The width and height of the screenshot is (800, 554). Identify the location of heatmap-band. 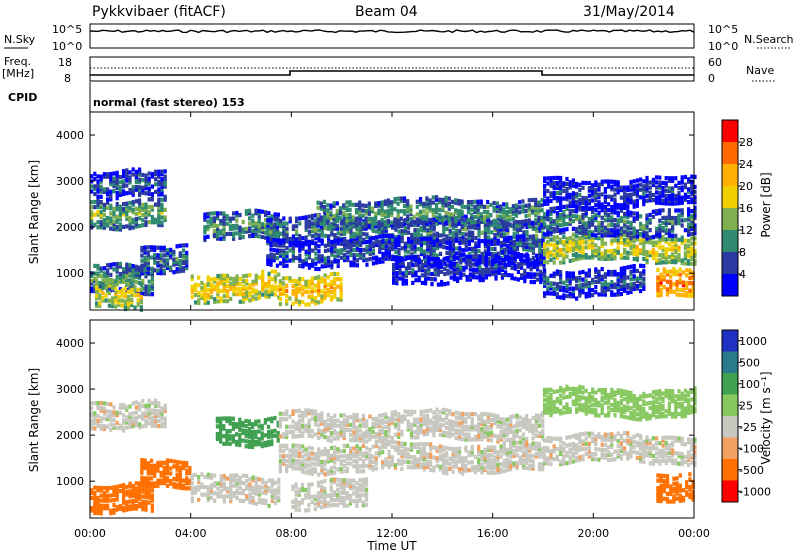
(119, 295).